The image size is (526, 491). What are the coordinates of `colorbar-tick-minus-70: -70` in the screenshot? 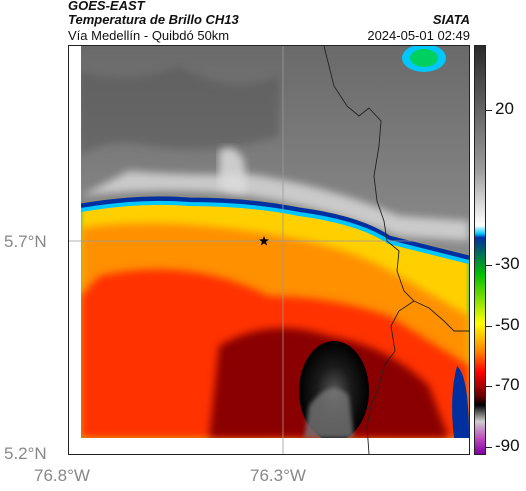 It's located at (507, 384).